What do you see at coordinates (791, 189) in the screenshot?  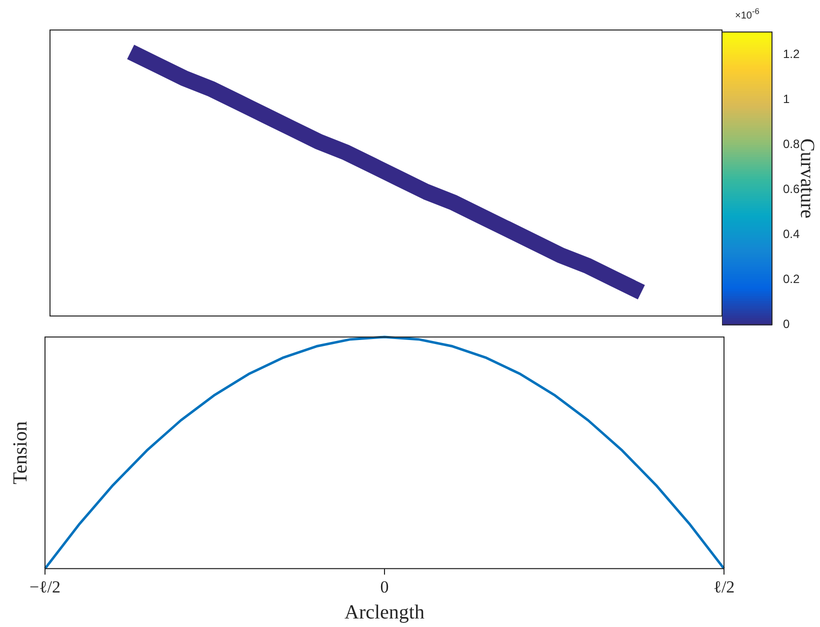 I see `color-bar-label: 0.6` at bounding box center [791, 189].